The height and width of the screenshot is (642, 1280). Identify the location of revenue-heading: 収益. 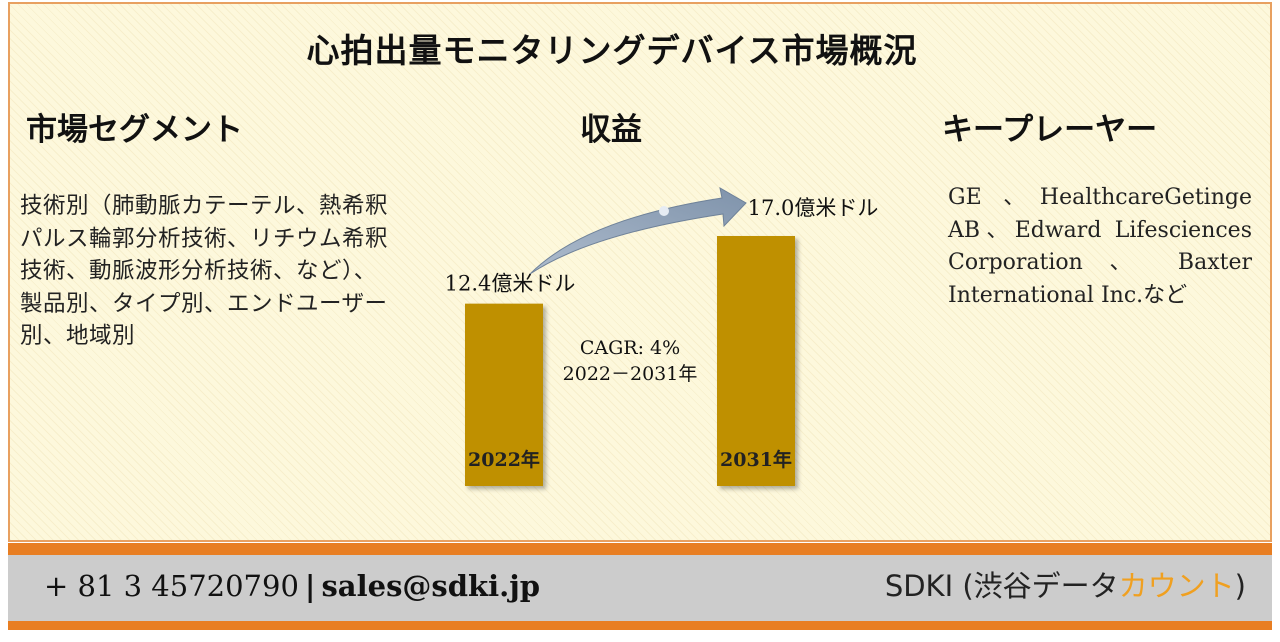
(611, 130).